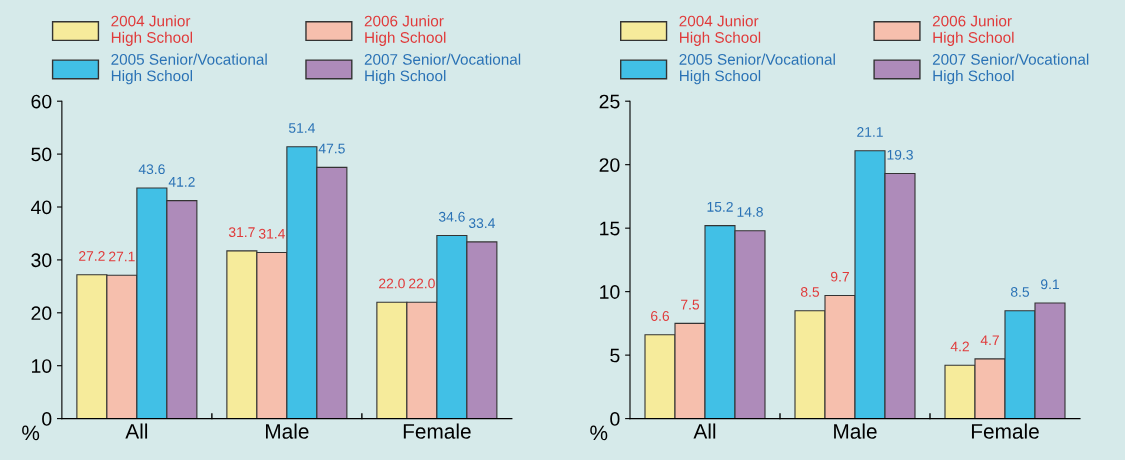 The height and width of the screenshot is (460, 1125). I want to click on y-tick-label: 50, so click(41, 154).